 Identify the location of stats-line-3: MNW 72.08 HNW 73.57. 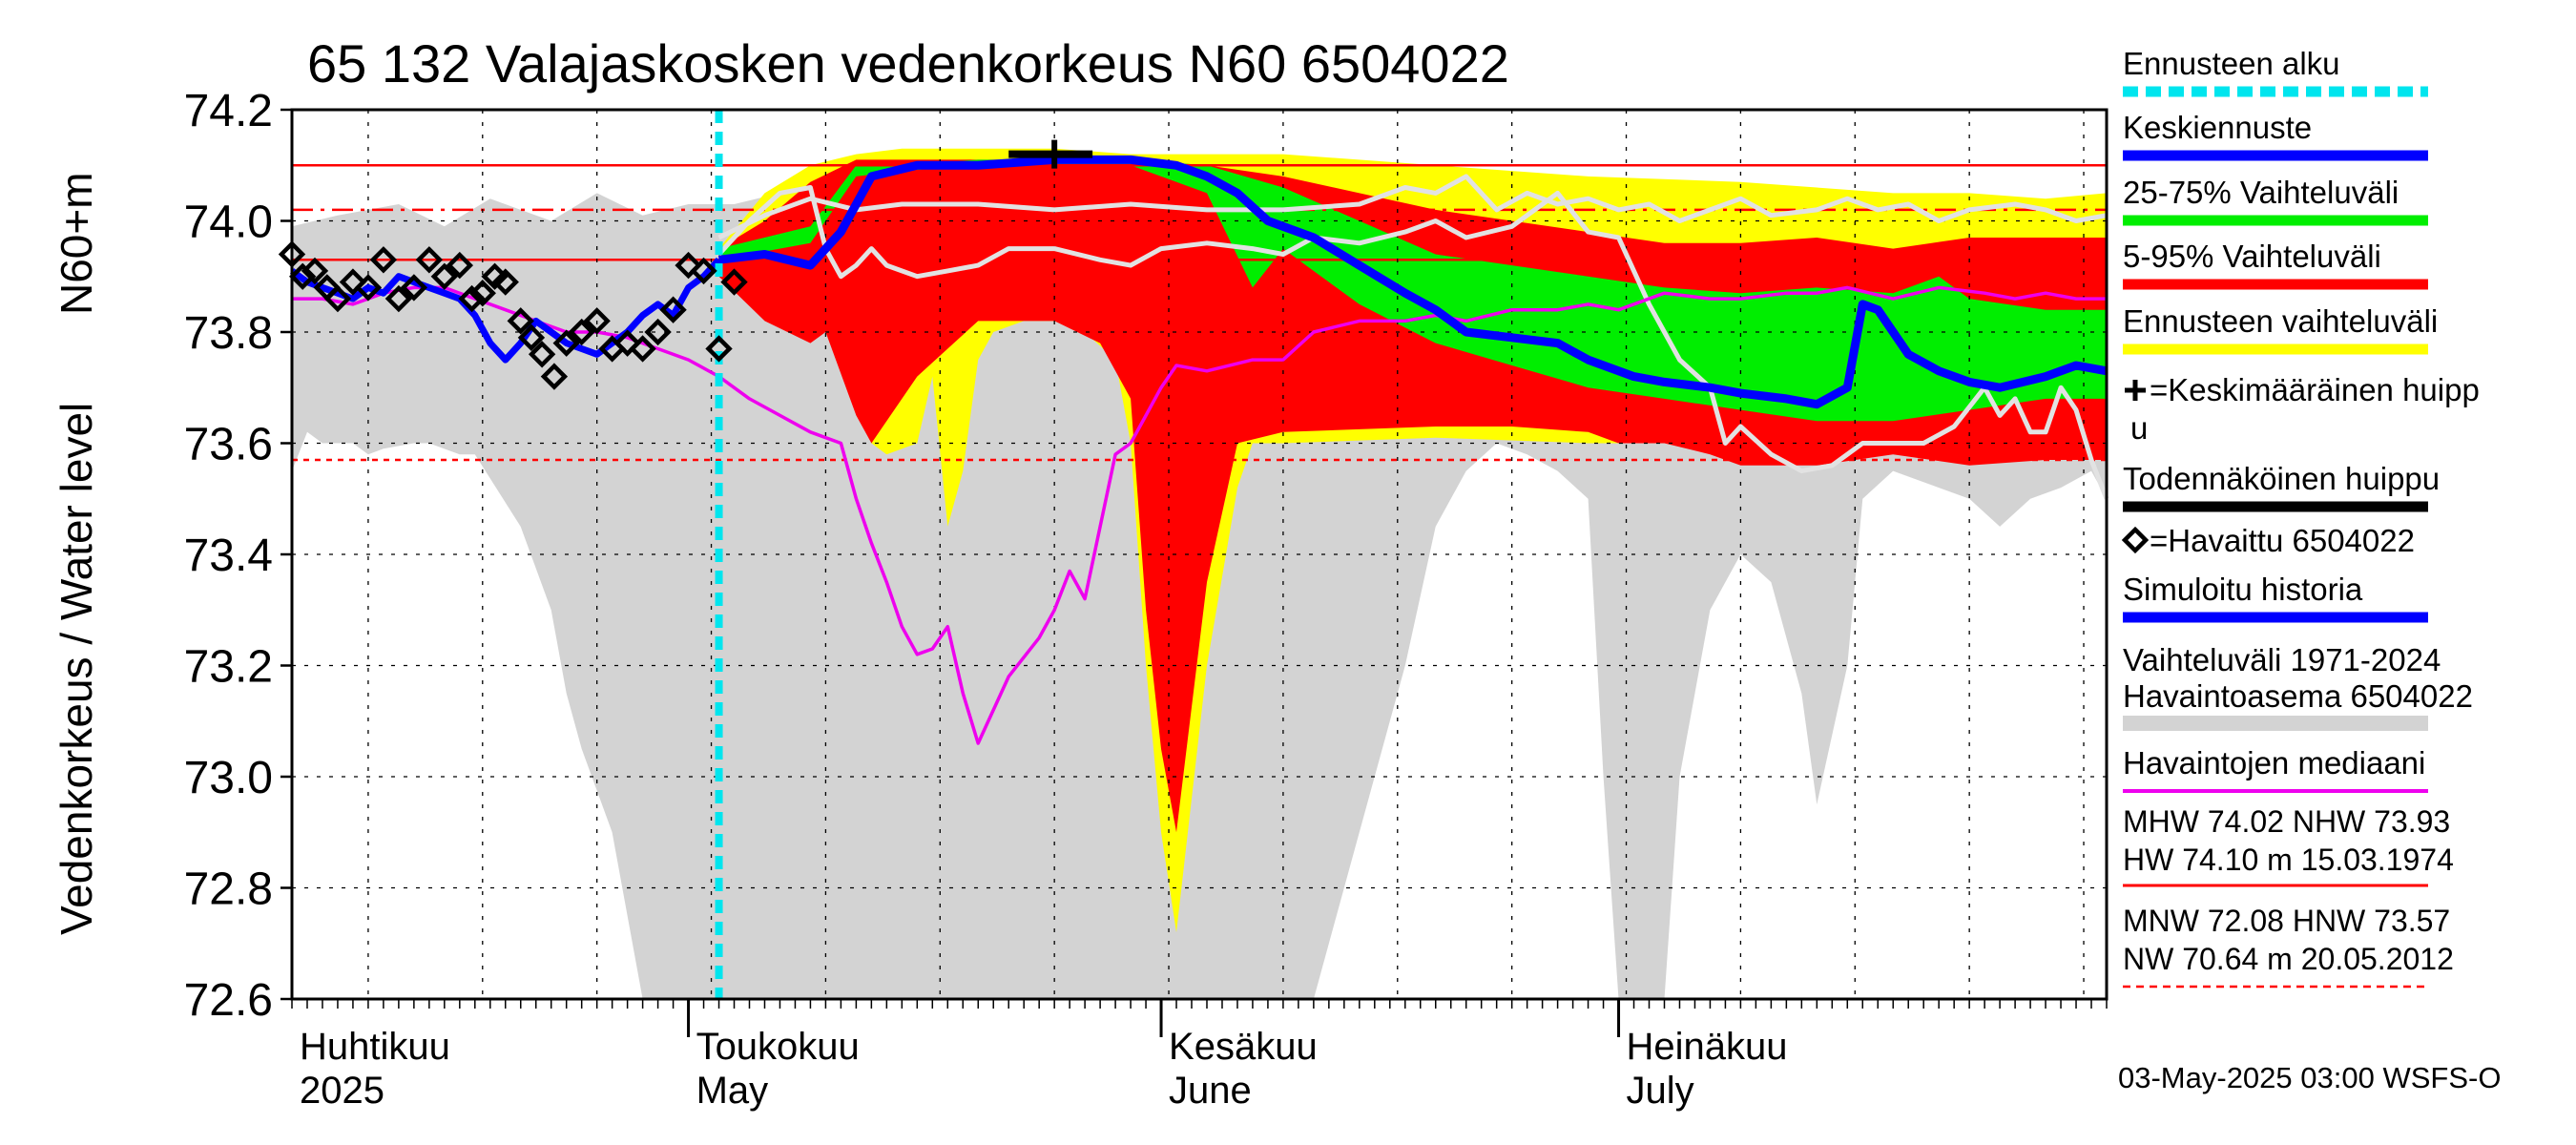
(2286, 921).